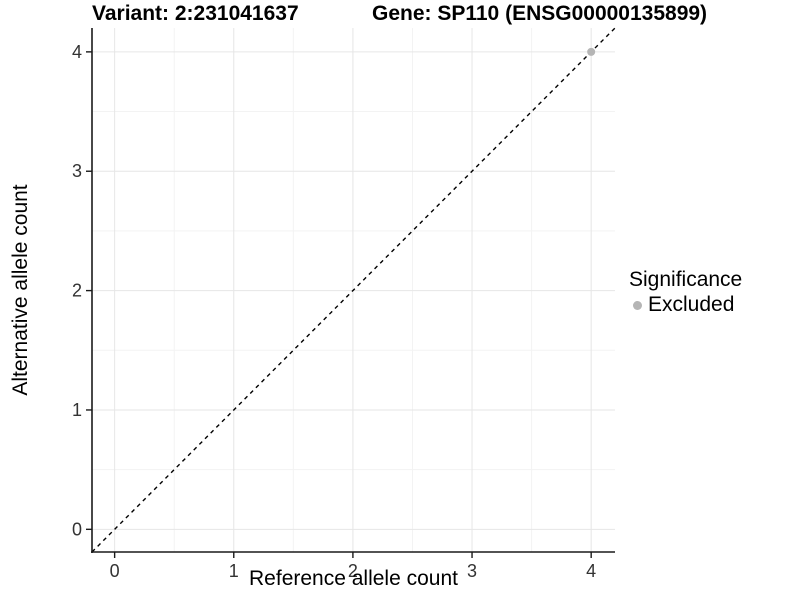  I want to click on y-tick-label: 2, so click(77, 291).